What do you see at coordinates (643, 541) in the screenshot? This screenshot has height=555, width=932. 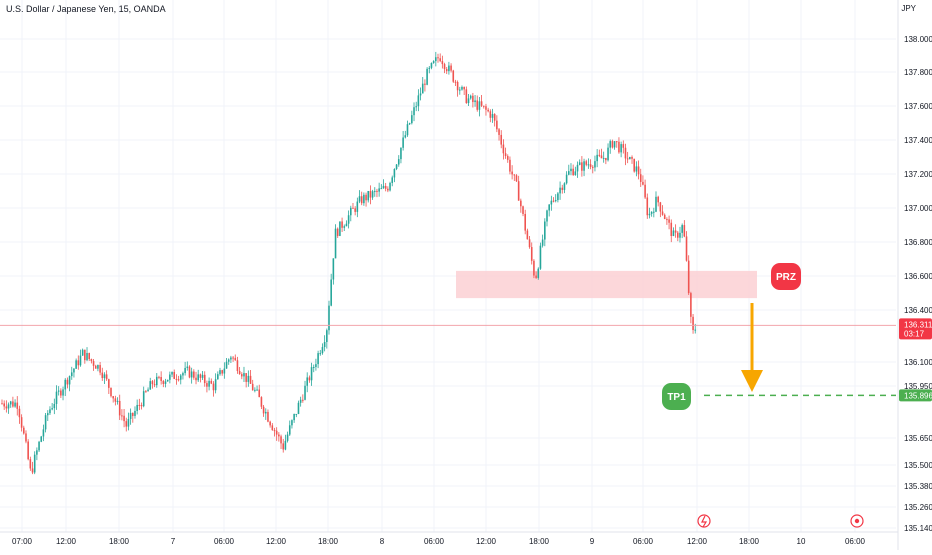 I see `time-tick-label: 06:00` at bounding box center [643, 541].